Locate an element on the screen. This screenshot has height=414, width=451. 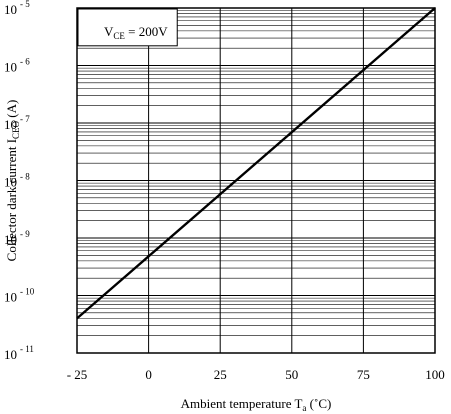
condition-annotation: VCE = 200V is located at coordinates (127, 27).